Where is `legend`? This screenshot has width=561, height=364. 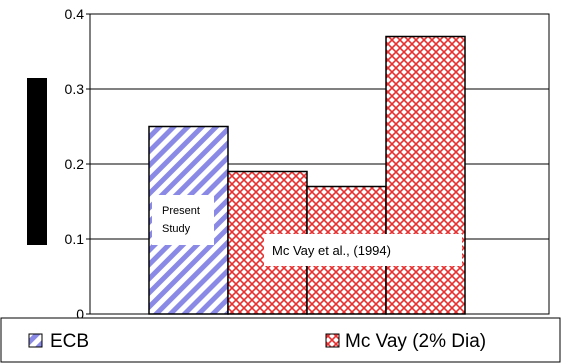
legend is located at coordinates (280, 340).